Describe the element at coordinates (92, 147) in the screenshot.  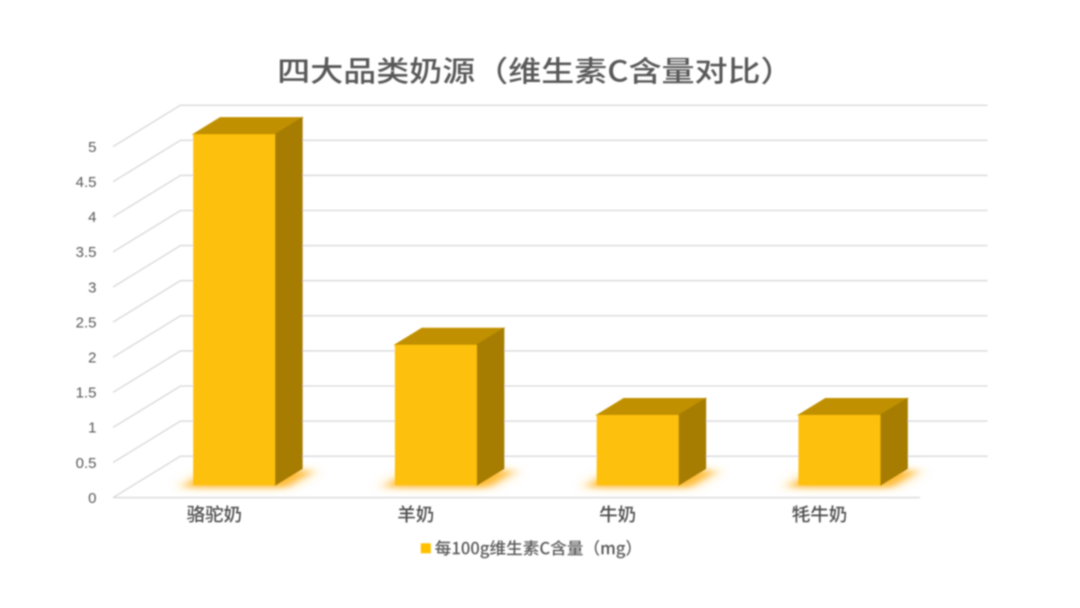
I see `svg-text: 5` at that location.